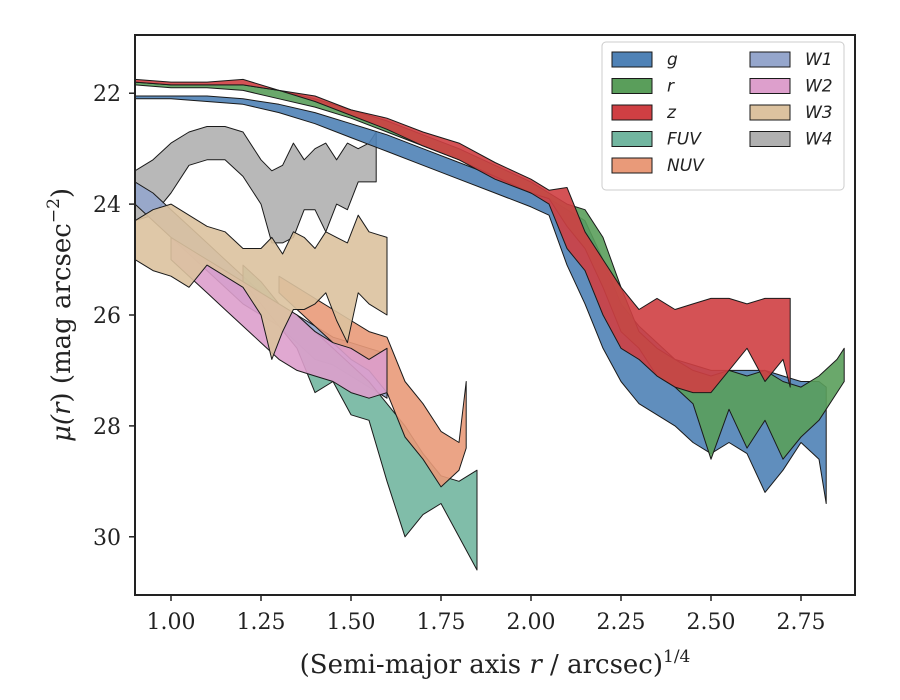 The image size is (900, 700). Describe the element at coordinates (107, 94) in the screenshot. I see `y-tick-label: 22` at that location.